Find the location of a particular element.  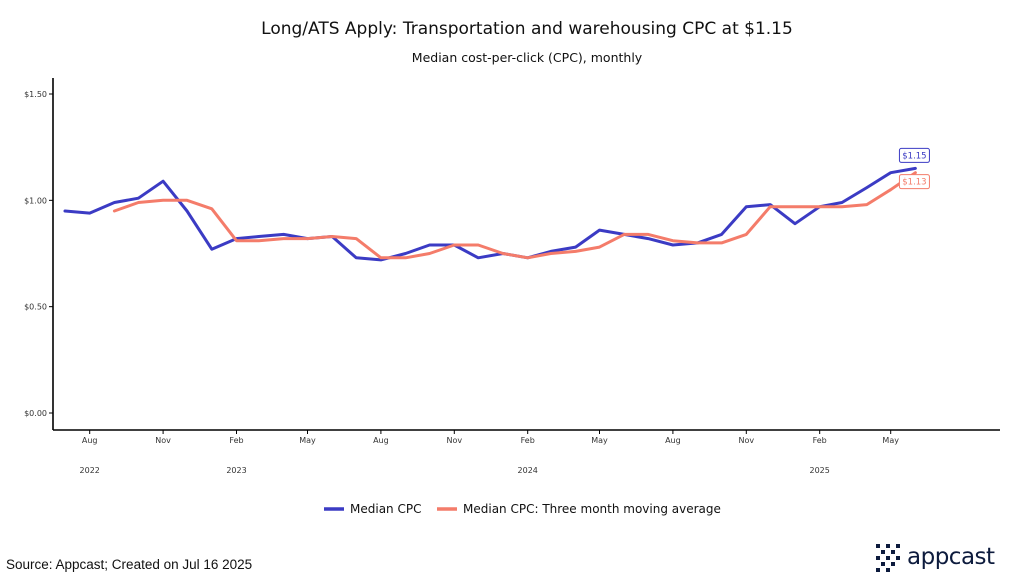

legend-item-median-cpc: Median CPC is located at coordinates (372, 509).